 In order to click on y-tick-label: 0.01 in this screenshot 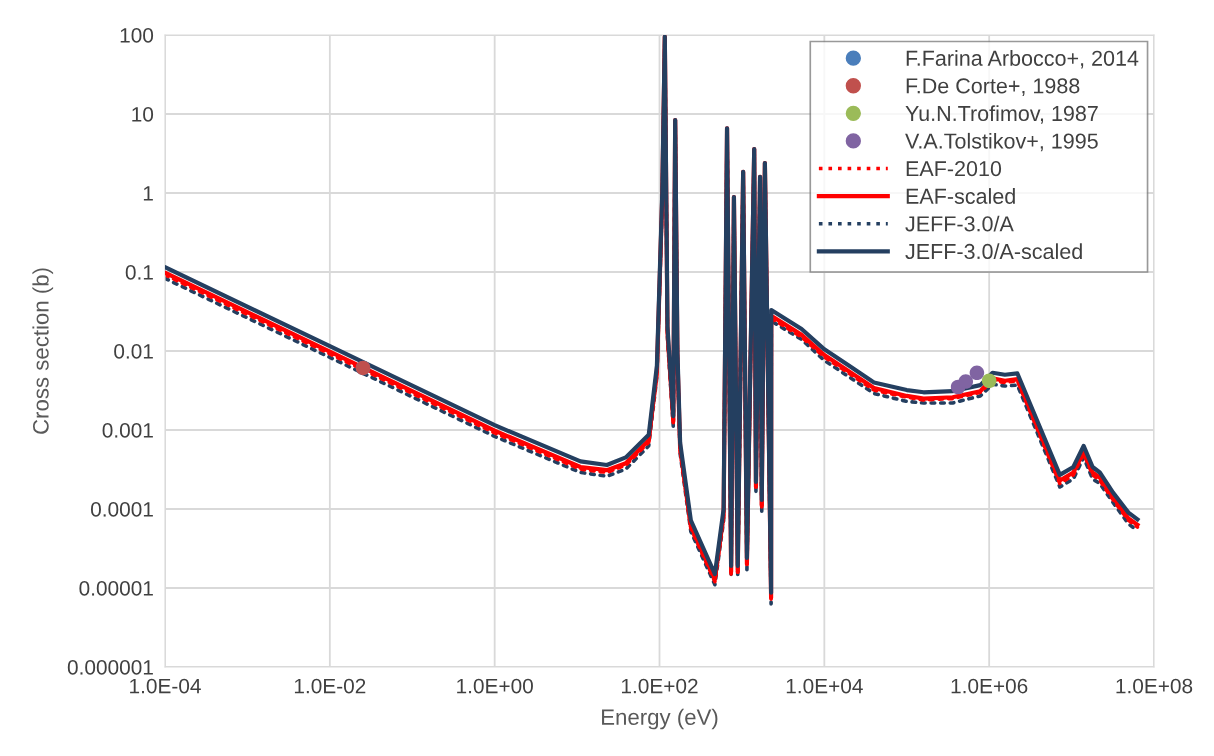, I will do `click(133, 351)`.